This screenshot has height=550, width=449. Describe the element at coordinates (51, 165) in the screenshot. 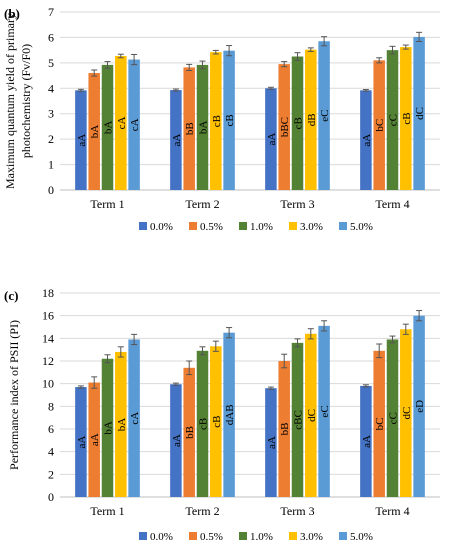

I see `y-tick-label: 1` at that location.